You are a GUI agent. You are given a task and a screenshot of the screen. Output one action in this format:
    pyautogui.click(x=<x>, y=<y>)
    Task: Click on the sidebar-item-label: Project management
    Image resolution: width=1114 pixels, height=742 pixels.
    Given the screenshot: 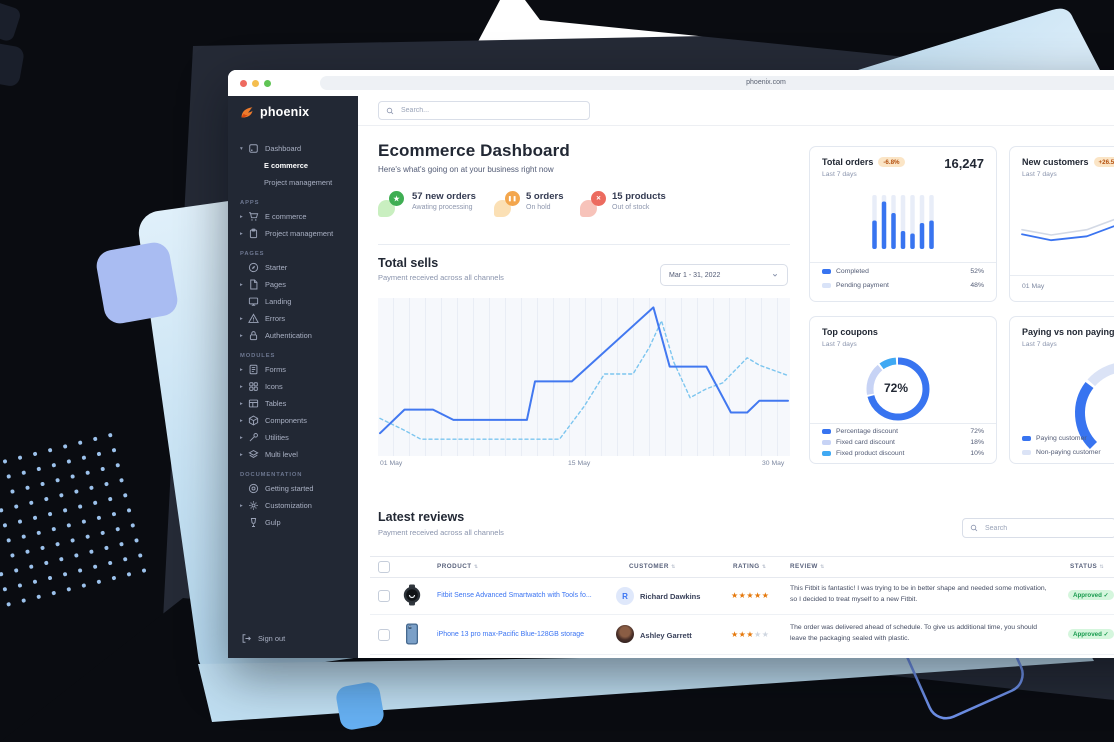 What is the action you would take?
    pyautogui.click(x=298, y=182)
    